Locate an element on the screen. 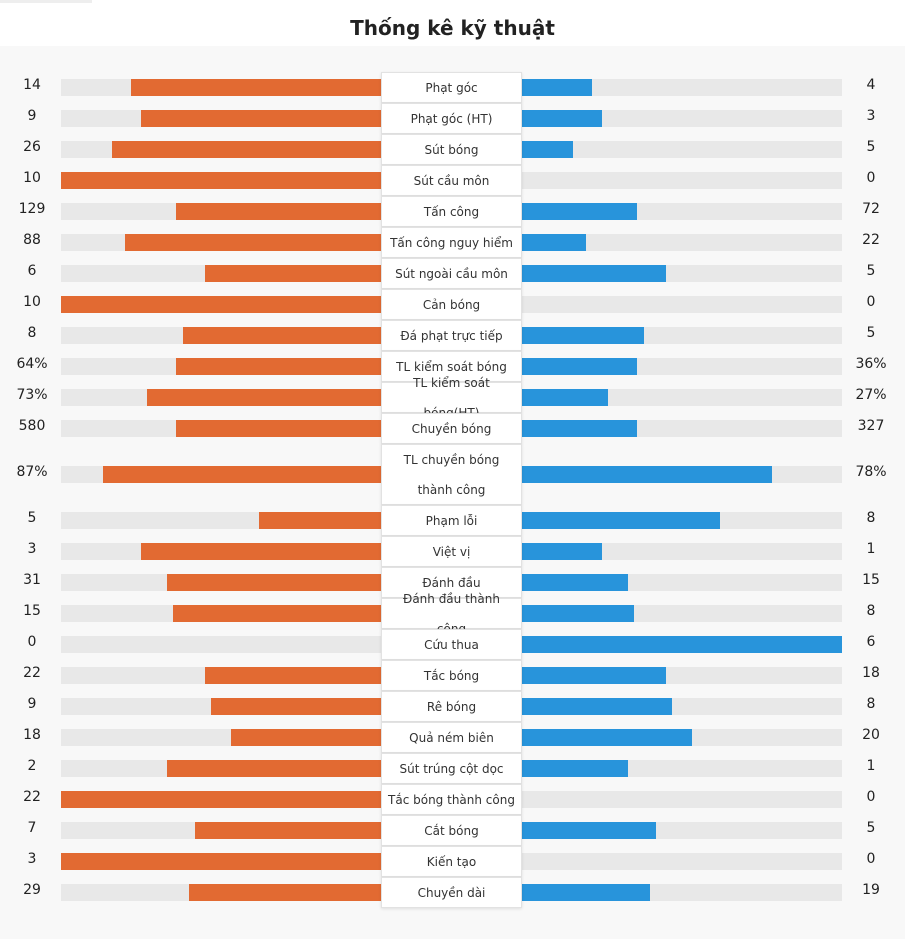  stat-label: Tắc bóng thành công is located at coordinates (451, 799).